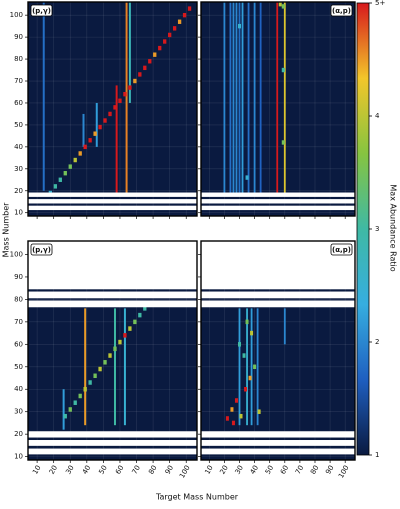 This screenshot has height=509, width=400. I want to click on y-tick-label: 60, so click(18, 344).